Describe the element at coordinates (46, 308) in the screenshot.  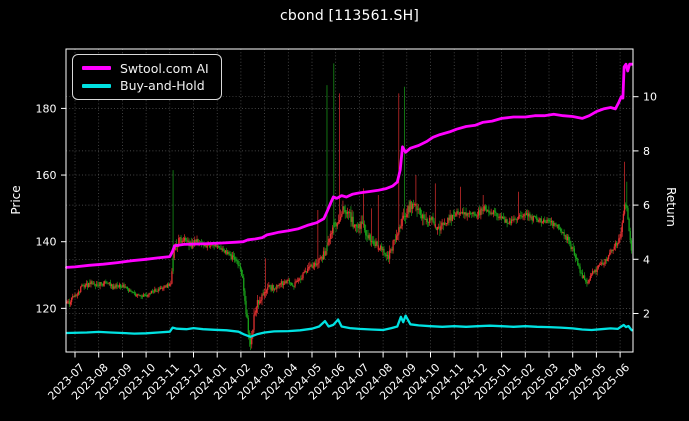
I see `svg-text: 120` at that location.